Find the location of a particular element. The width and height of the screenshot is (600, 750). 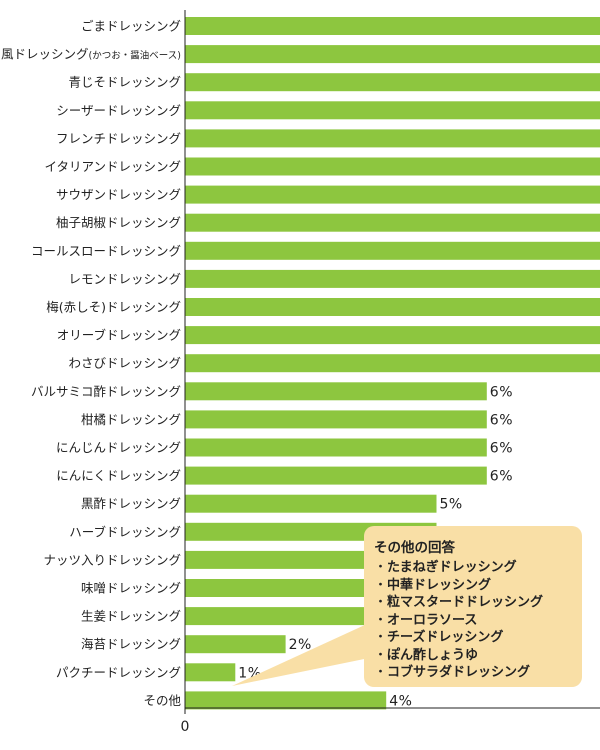

category-label: にんにくドレッシング is located at coordinates (118, 475).